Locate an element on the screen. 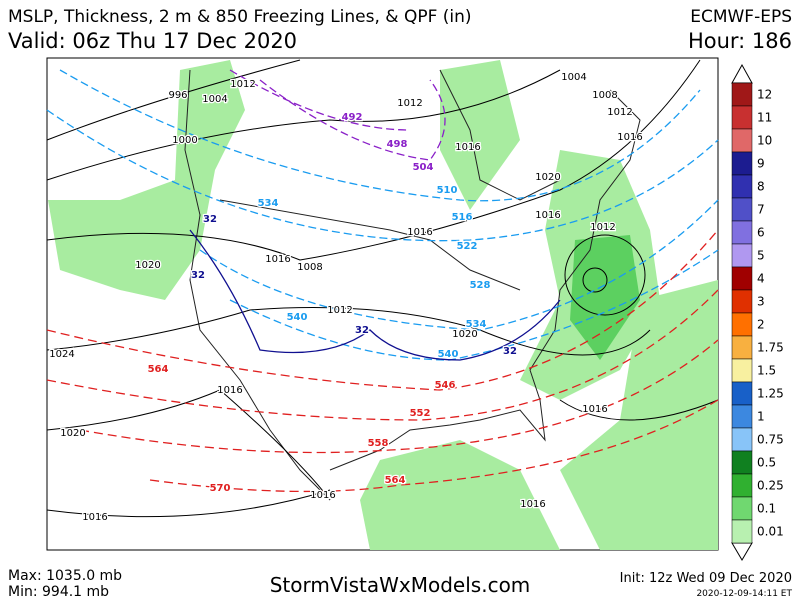 The width and height of the screenshot is (800, 604). contour-label: 528 is located at coordinates (480, 285).